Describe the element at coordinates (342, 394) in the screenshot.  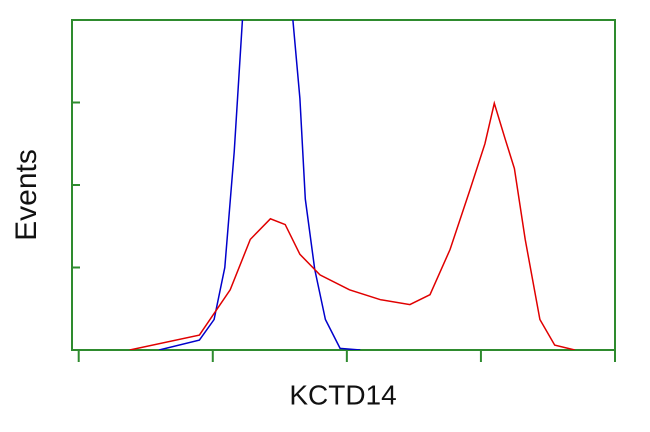
I see `x-axis-label: KCTD14` at that location.